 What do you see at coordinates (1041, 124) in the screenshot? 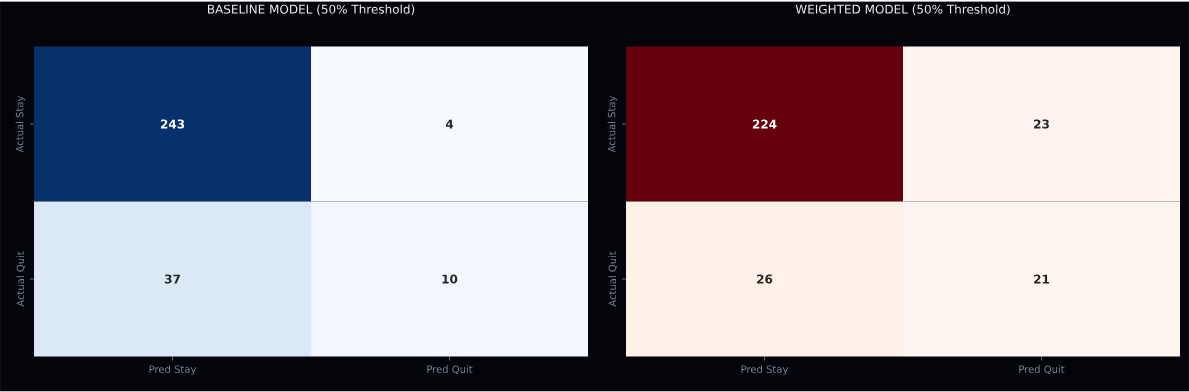
I see `data-label: 23` at bounding box center [1041, 124].